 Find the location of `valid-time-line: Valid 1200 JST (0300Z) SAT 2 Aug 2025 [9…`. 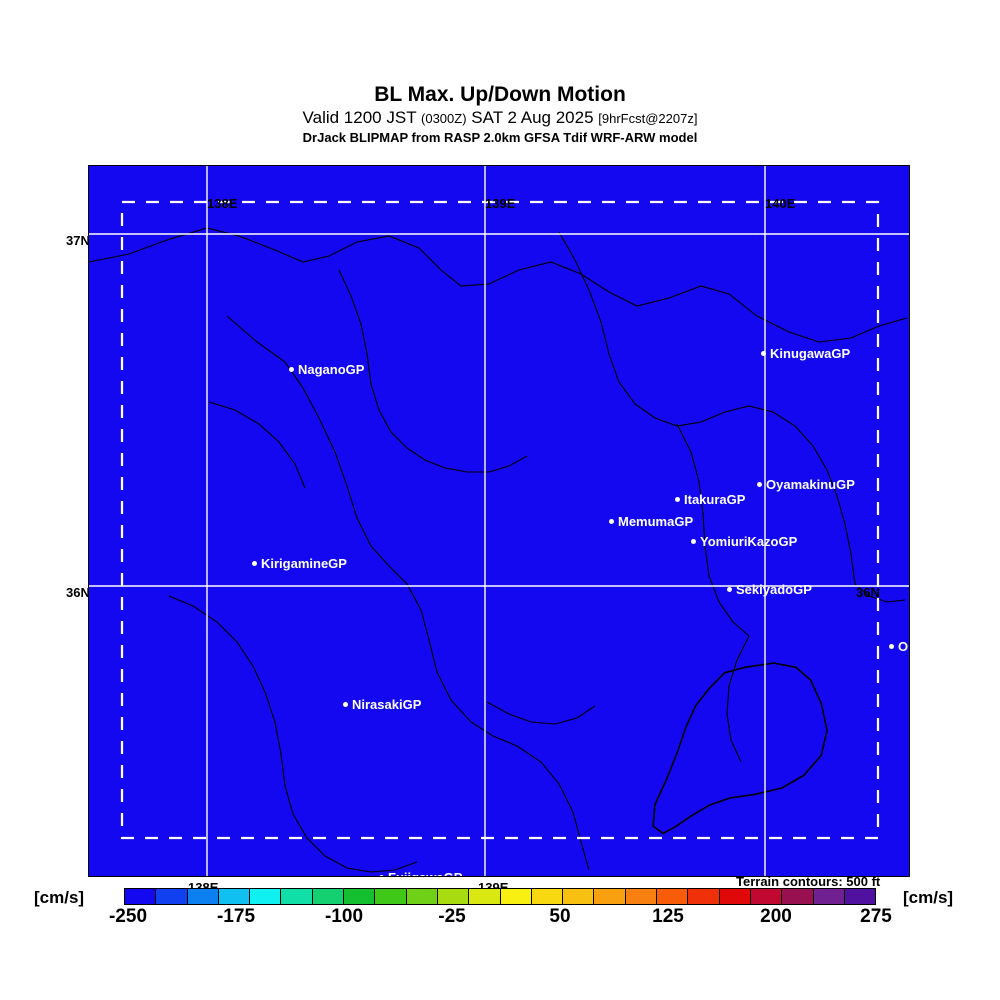

valid-time-line: Valid 1200 JST (0300Z) SAT 2 Aug 2025 [9… is located at coordinates (500, 118).